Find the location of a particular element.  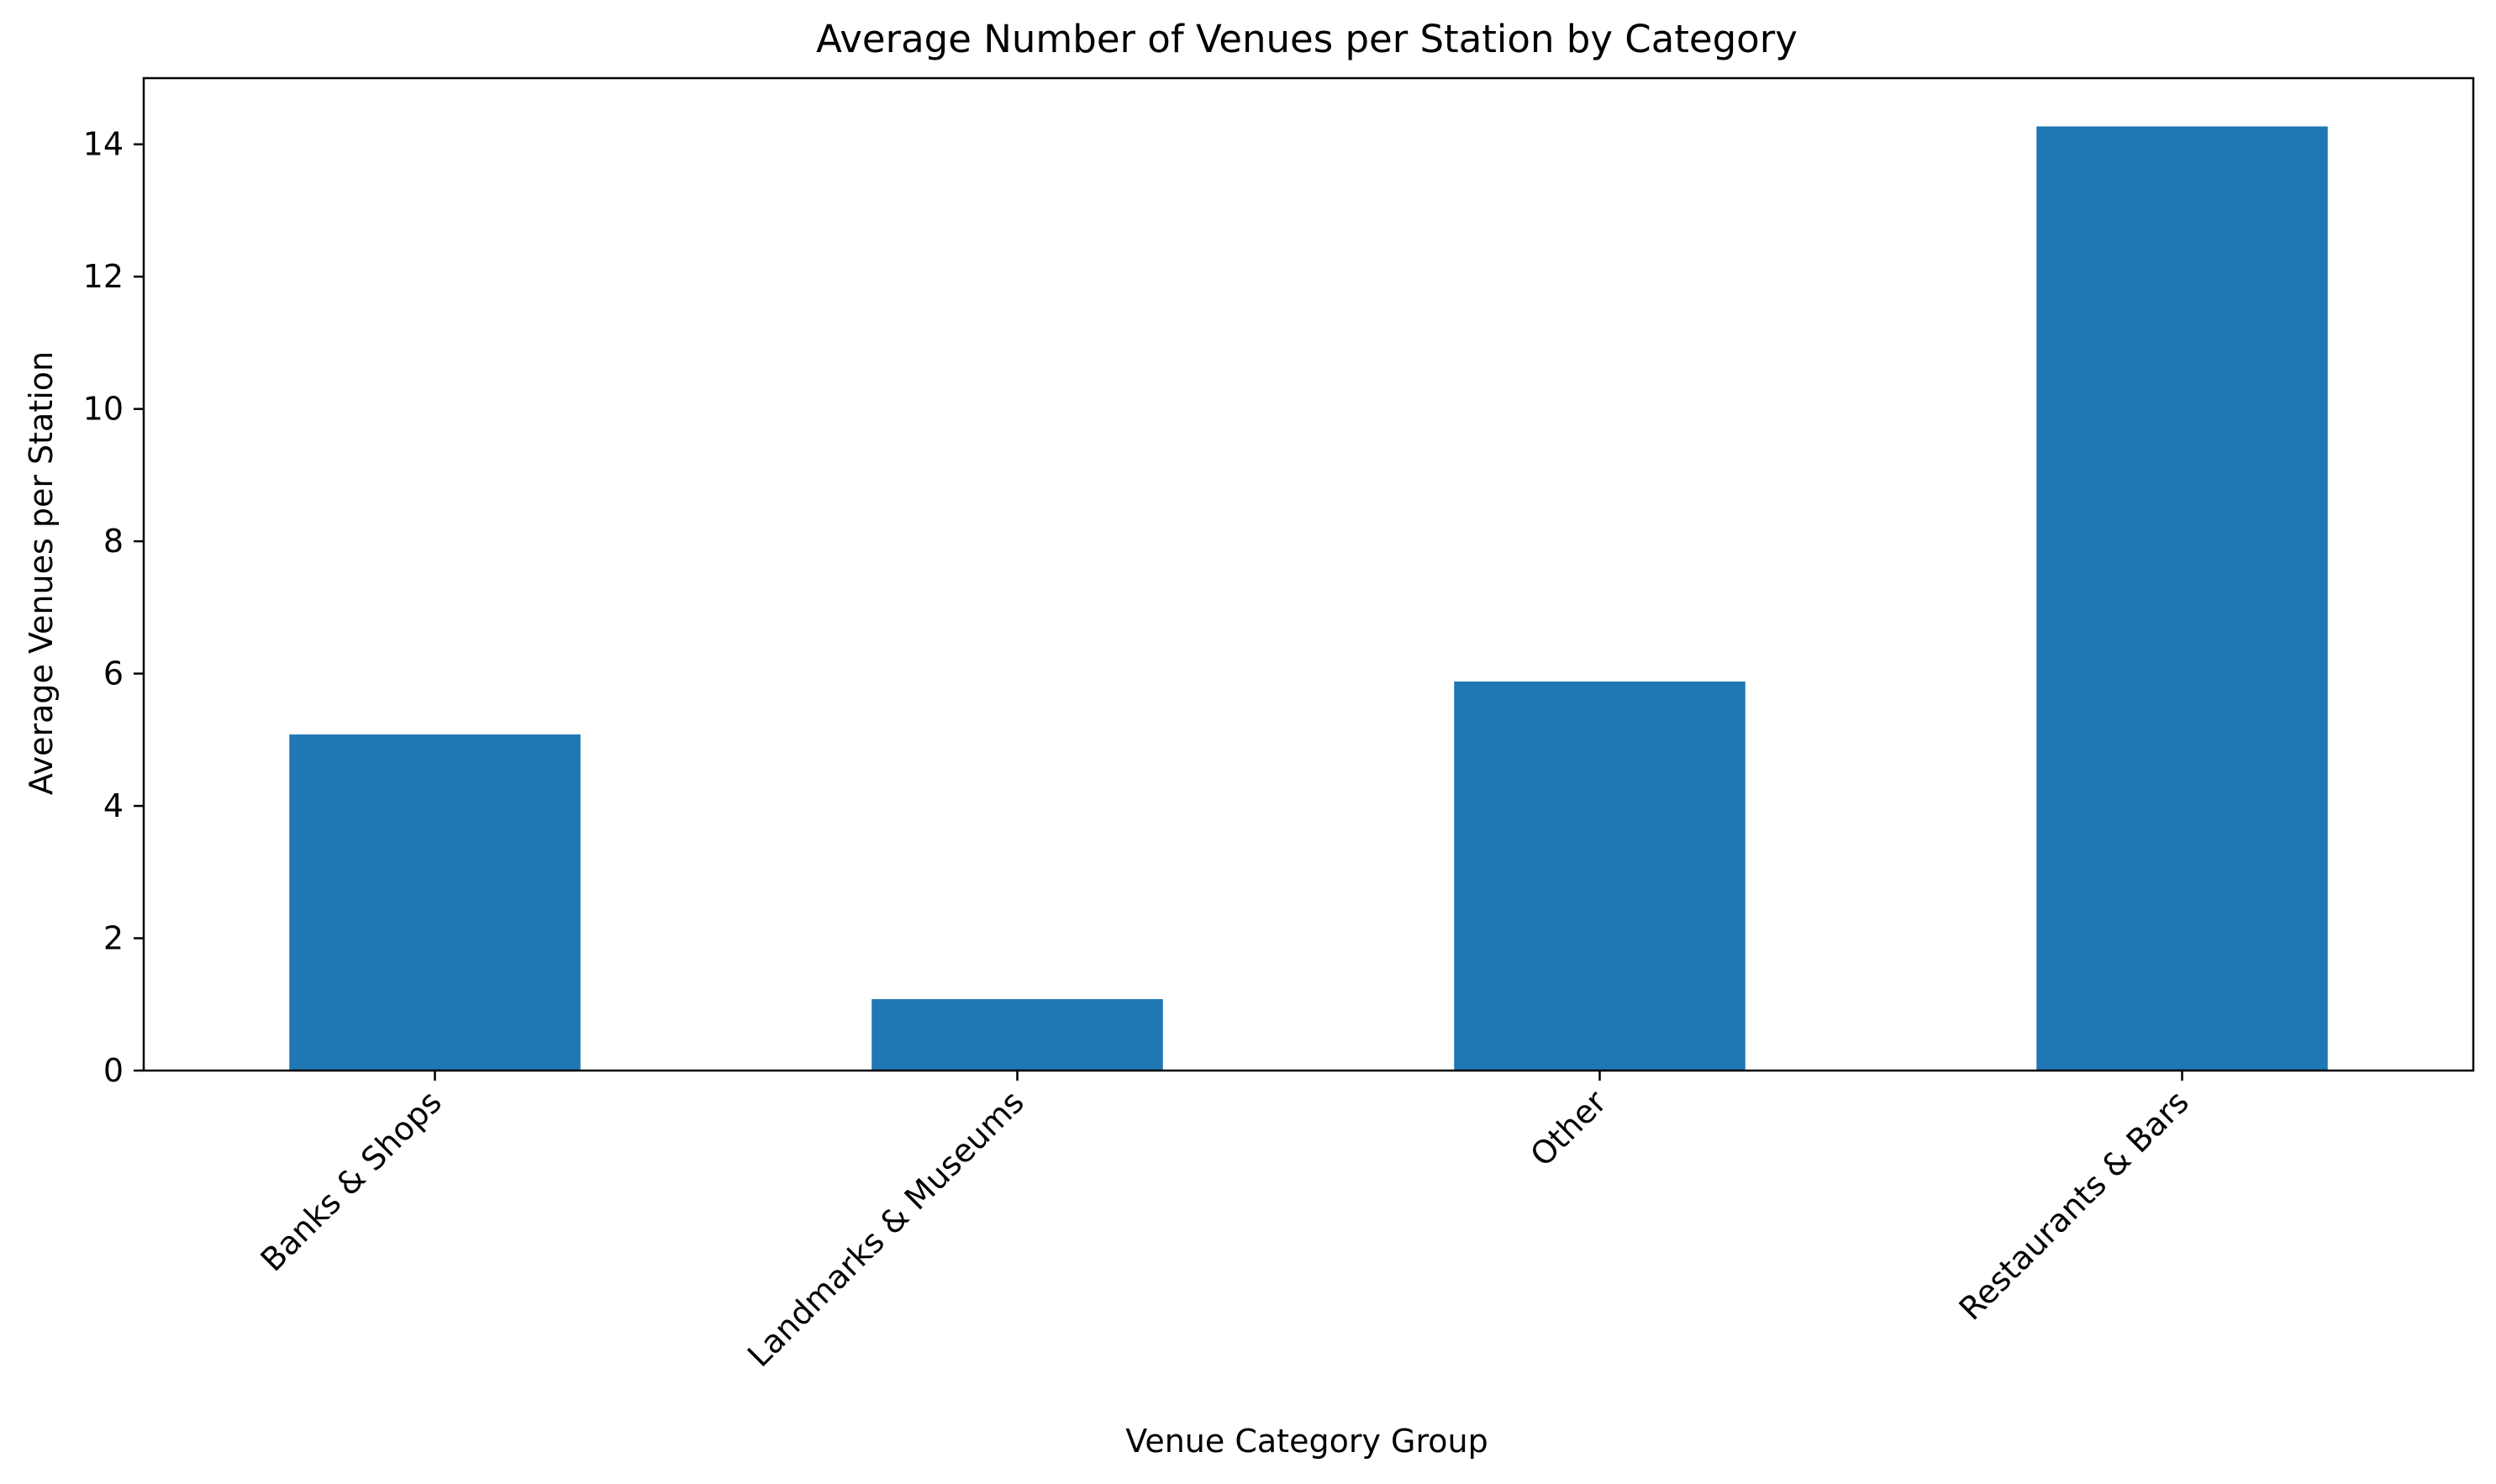

y-tick-label: 2 is located at coordinates (113, 938).